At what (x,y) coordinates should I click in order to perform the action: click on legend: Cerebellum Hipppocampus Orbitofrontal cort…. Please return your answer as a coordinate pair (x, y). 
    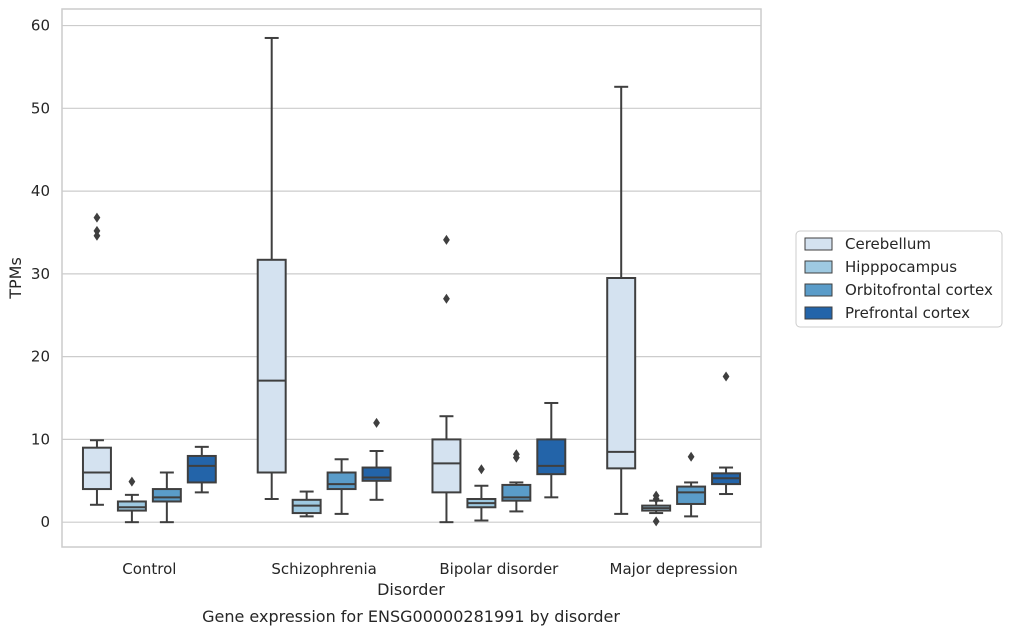
    Looking at the image, I should click on (899, 279).